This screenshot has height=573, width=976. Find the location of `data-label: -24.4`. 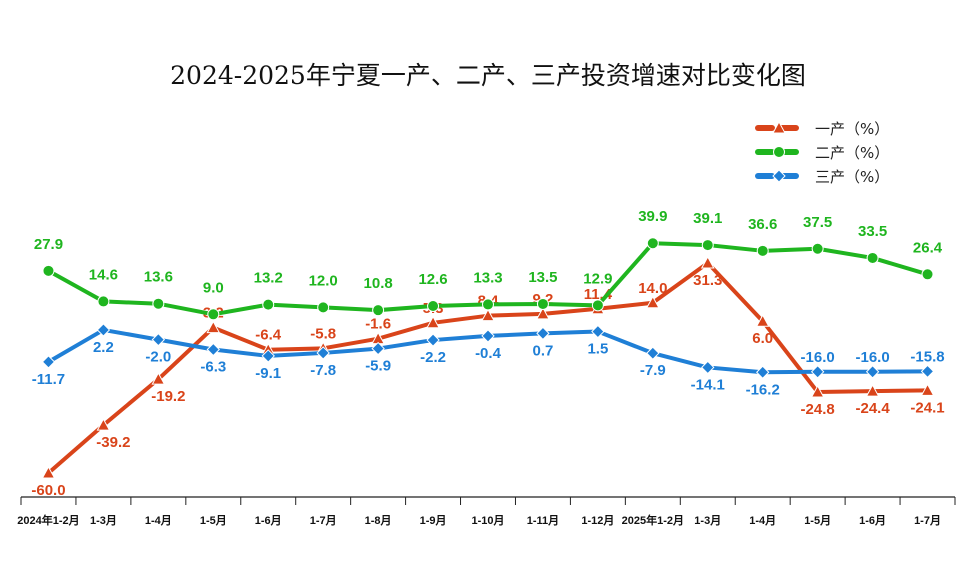

data-label: -24.4 is located at coordinates (872, 408).